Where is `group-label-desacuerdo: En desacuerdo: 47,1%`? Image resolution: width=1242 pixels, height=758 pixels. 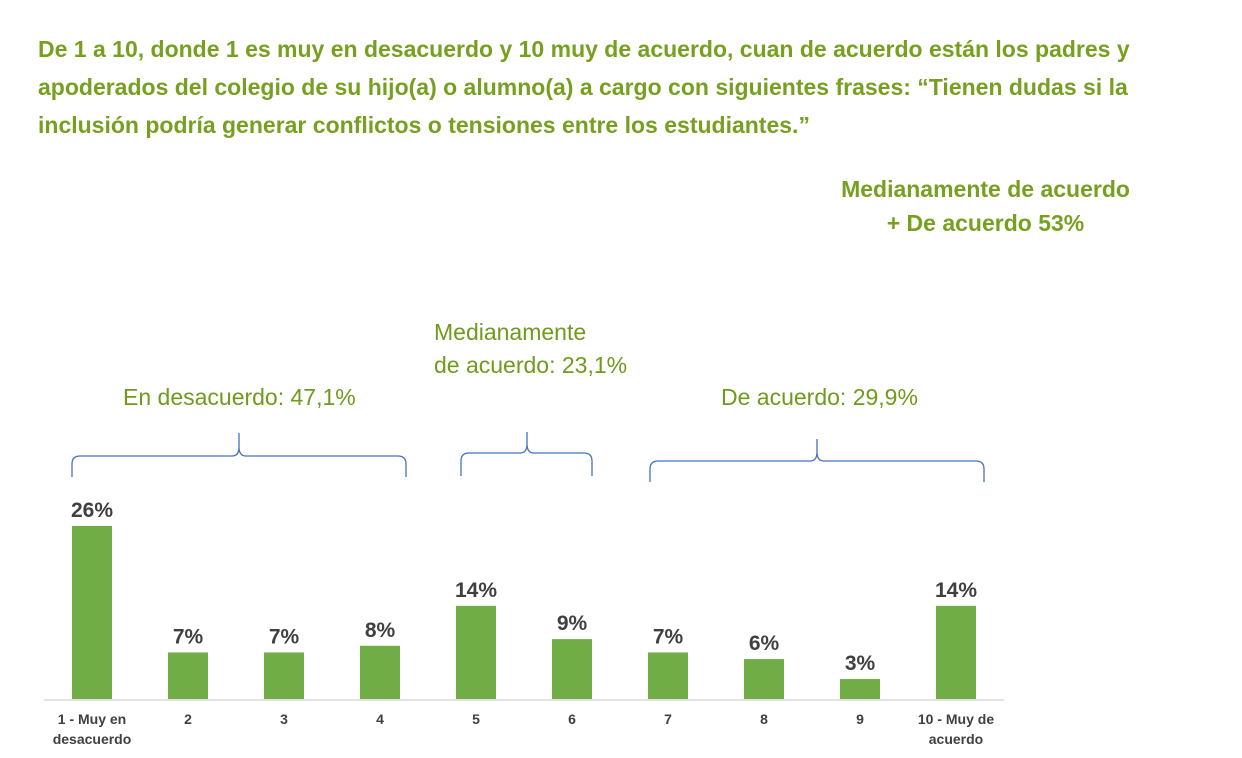
group-label-desacuerdo: En desacuerdo: 47,1% is located at coordinates (239, 397).